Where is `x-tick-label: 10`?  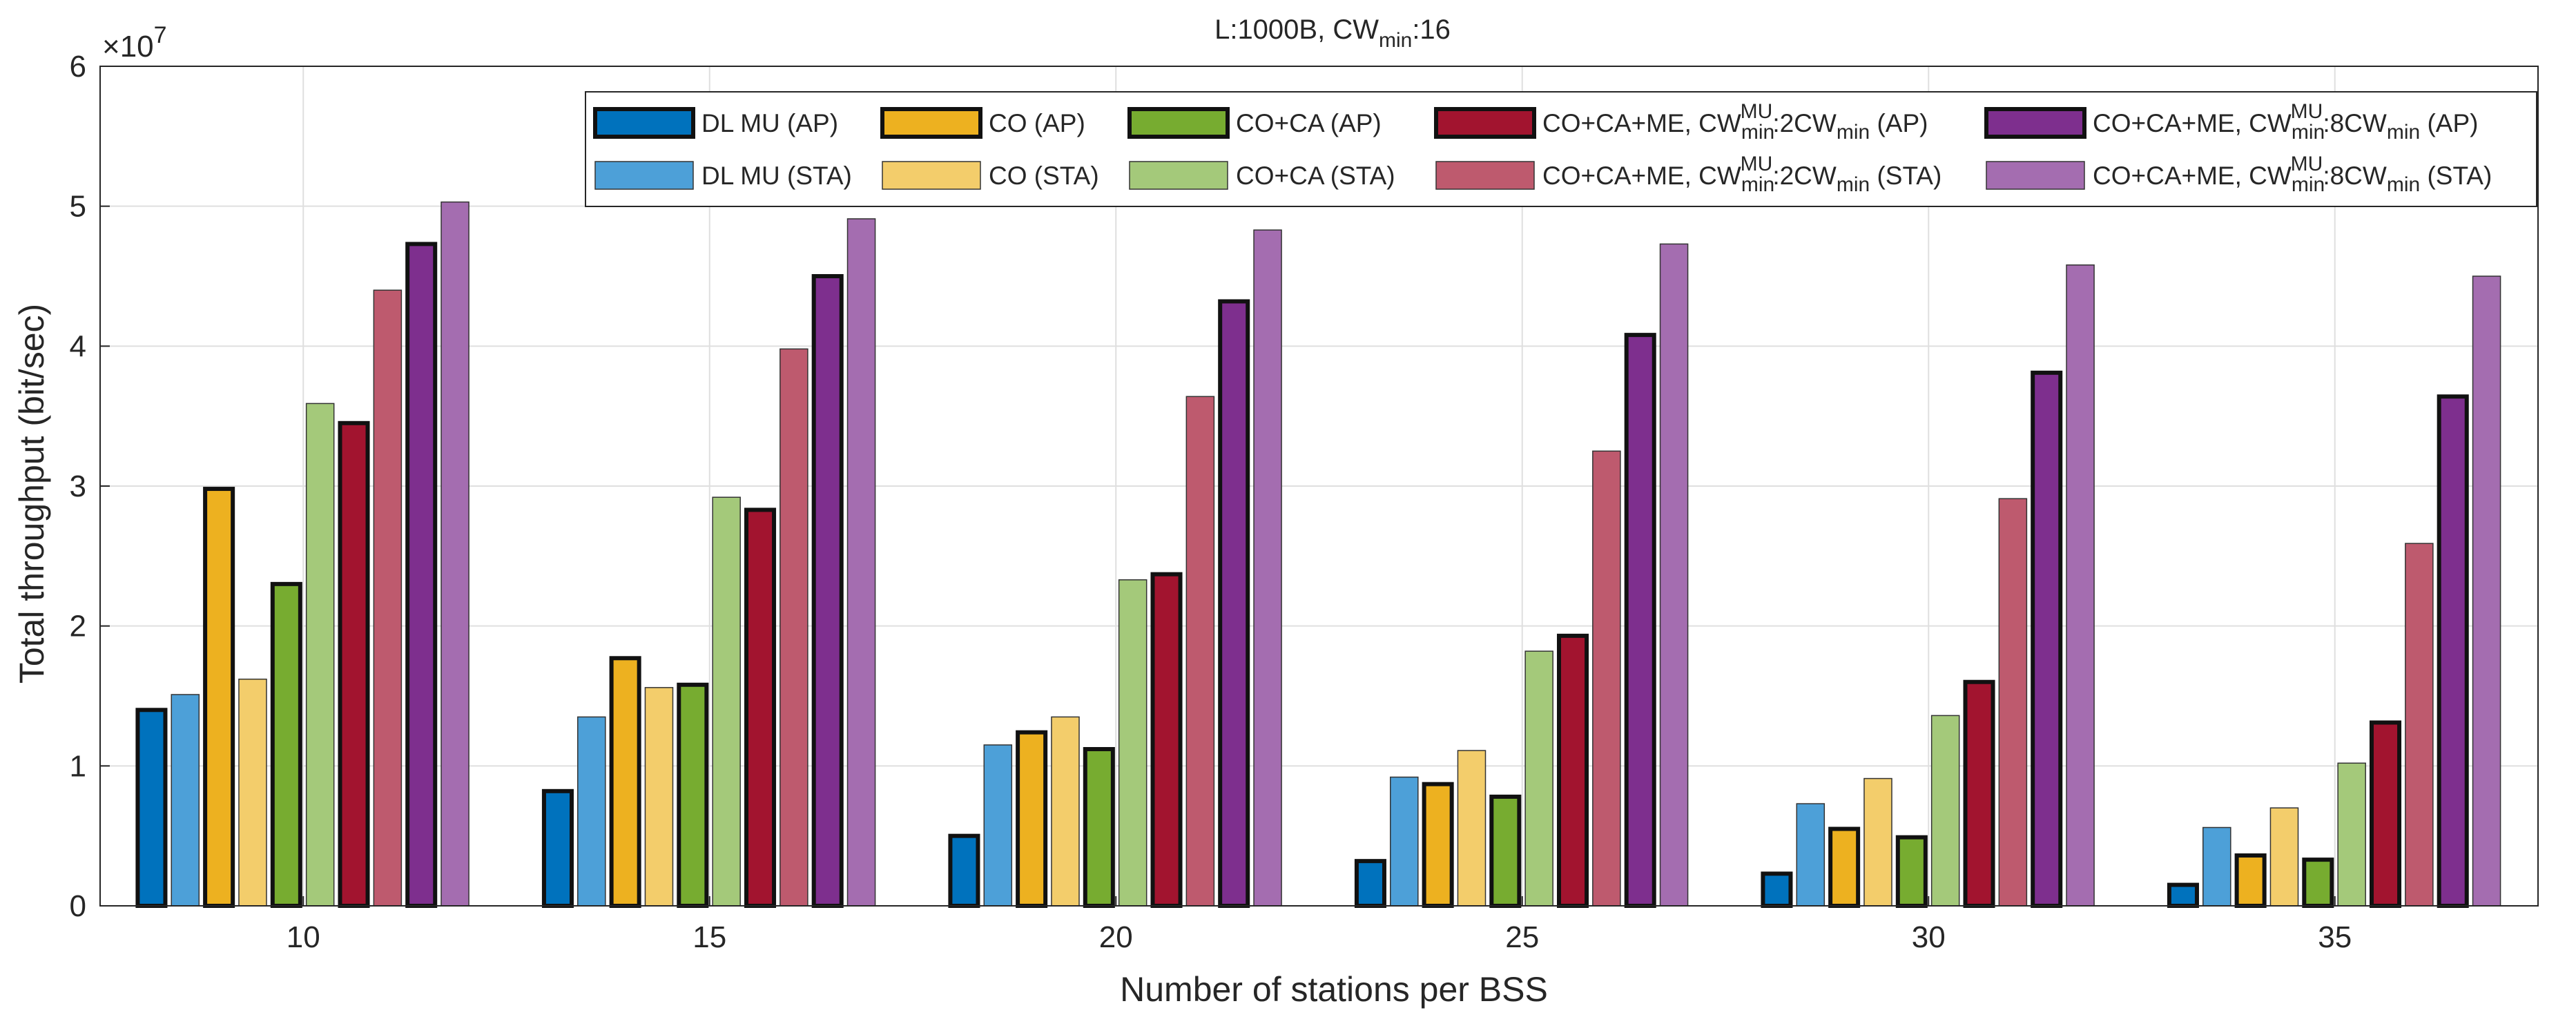 x-tick-label: 10 is located at coordinates (303, 937).